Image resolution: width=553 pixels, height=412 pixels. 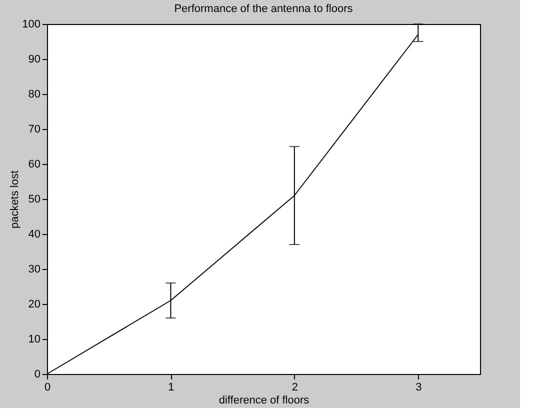 I want to click on y-tick-label: 10, so click(x=34, y=340).